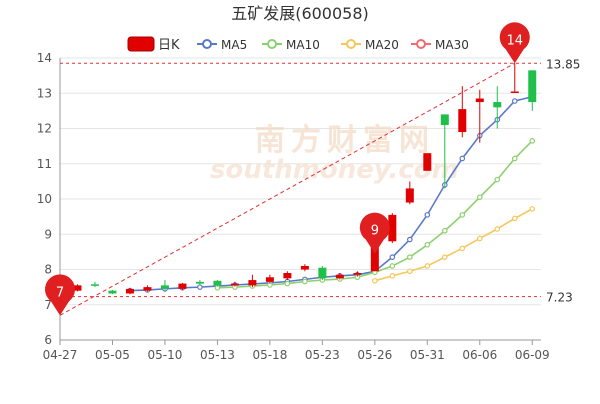 This screenshot has width=600, height=404. I want to click on y-tick-label: 7, so click(48, 305).